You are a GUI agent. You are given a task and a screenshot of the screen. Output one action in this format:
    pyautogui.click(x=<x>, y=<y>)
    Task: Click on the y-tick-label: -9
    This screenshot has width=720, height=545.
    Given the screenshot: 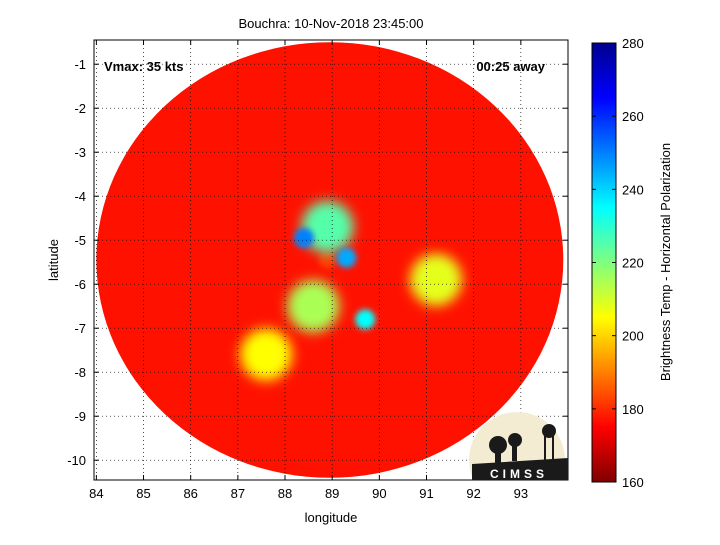 What is the action you would take?
    pyautogui.click(x=80, y=416)
    